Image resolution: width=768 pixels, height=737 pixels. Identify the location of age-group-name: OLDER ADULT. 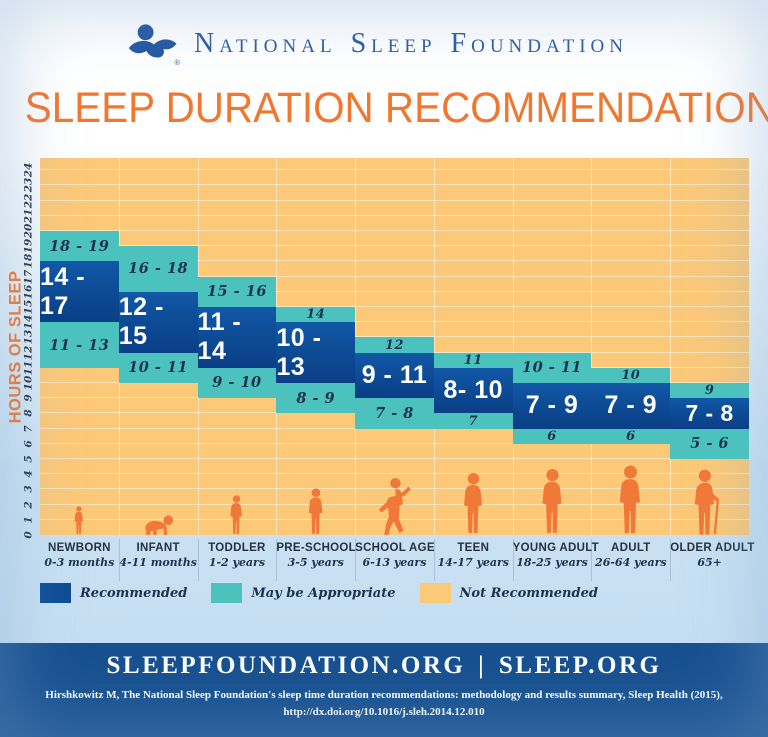
(712, 548).